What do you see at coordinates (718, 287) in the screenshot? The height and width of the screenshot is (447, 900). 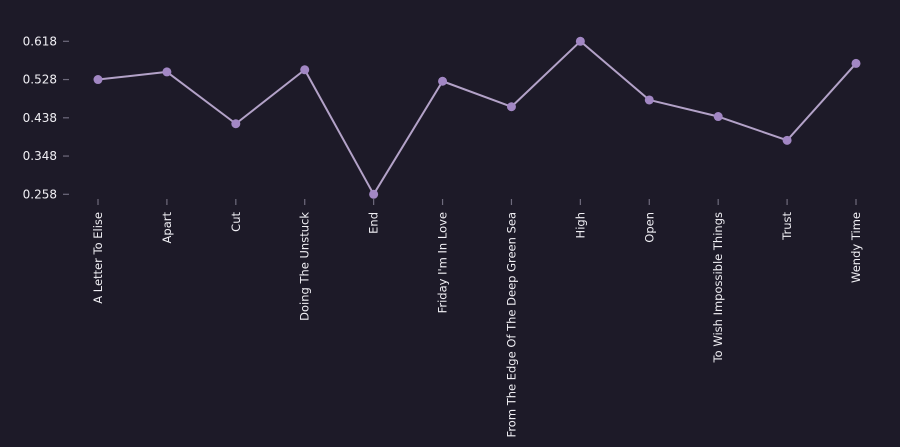 I see `x-tick-label: To Wish Impossible Things` at bounding box center [718, 287].